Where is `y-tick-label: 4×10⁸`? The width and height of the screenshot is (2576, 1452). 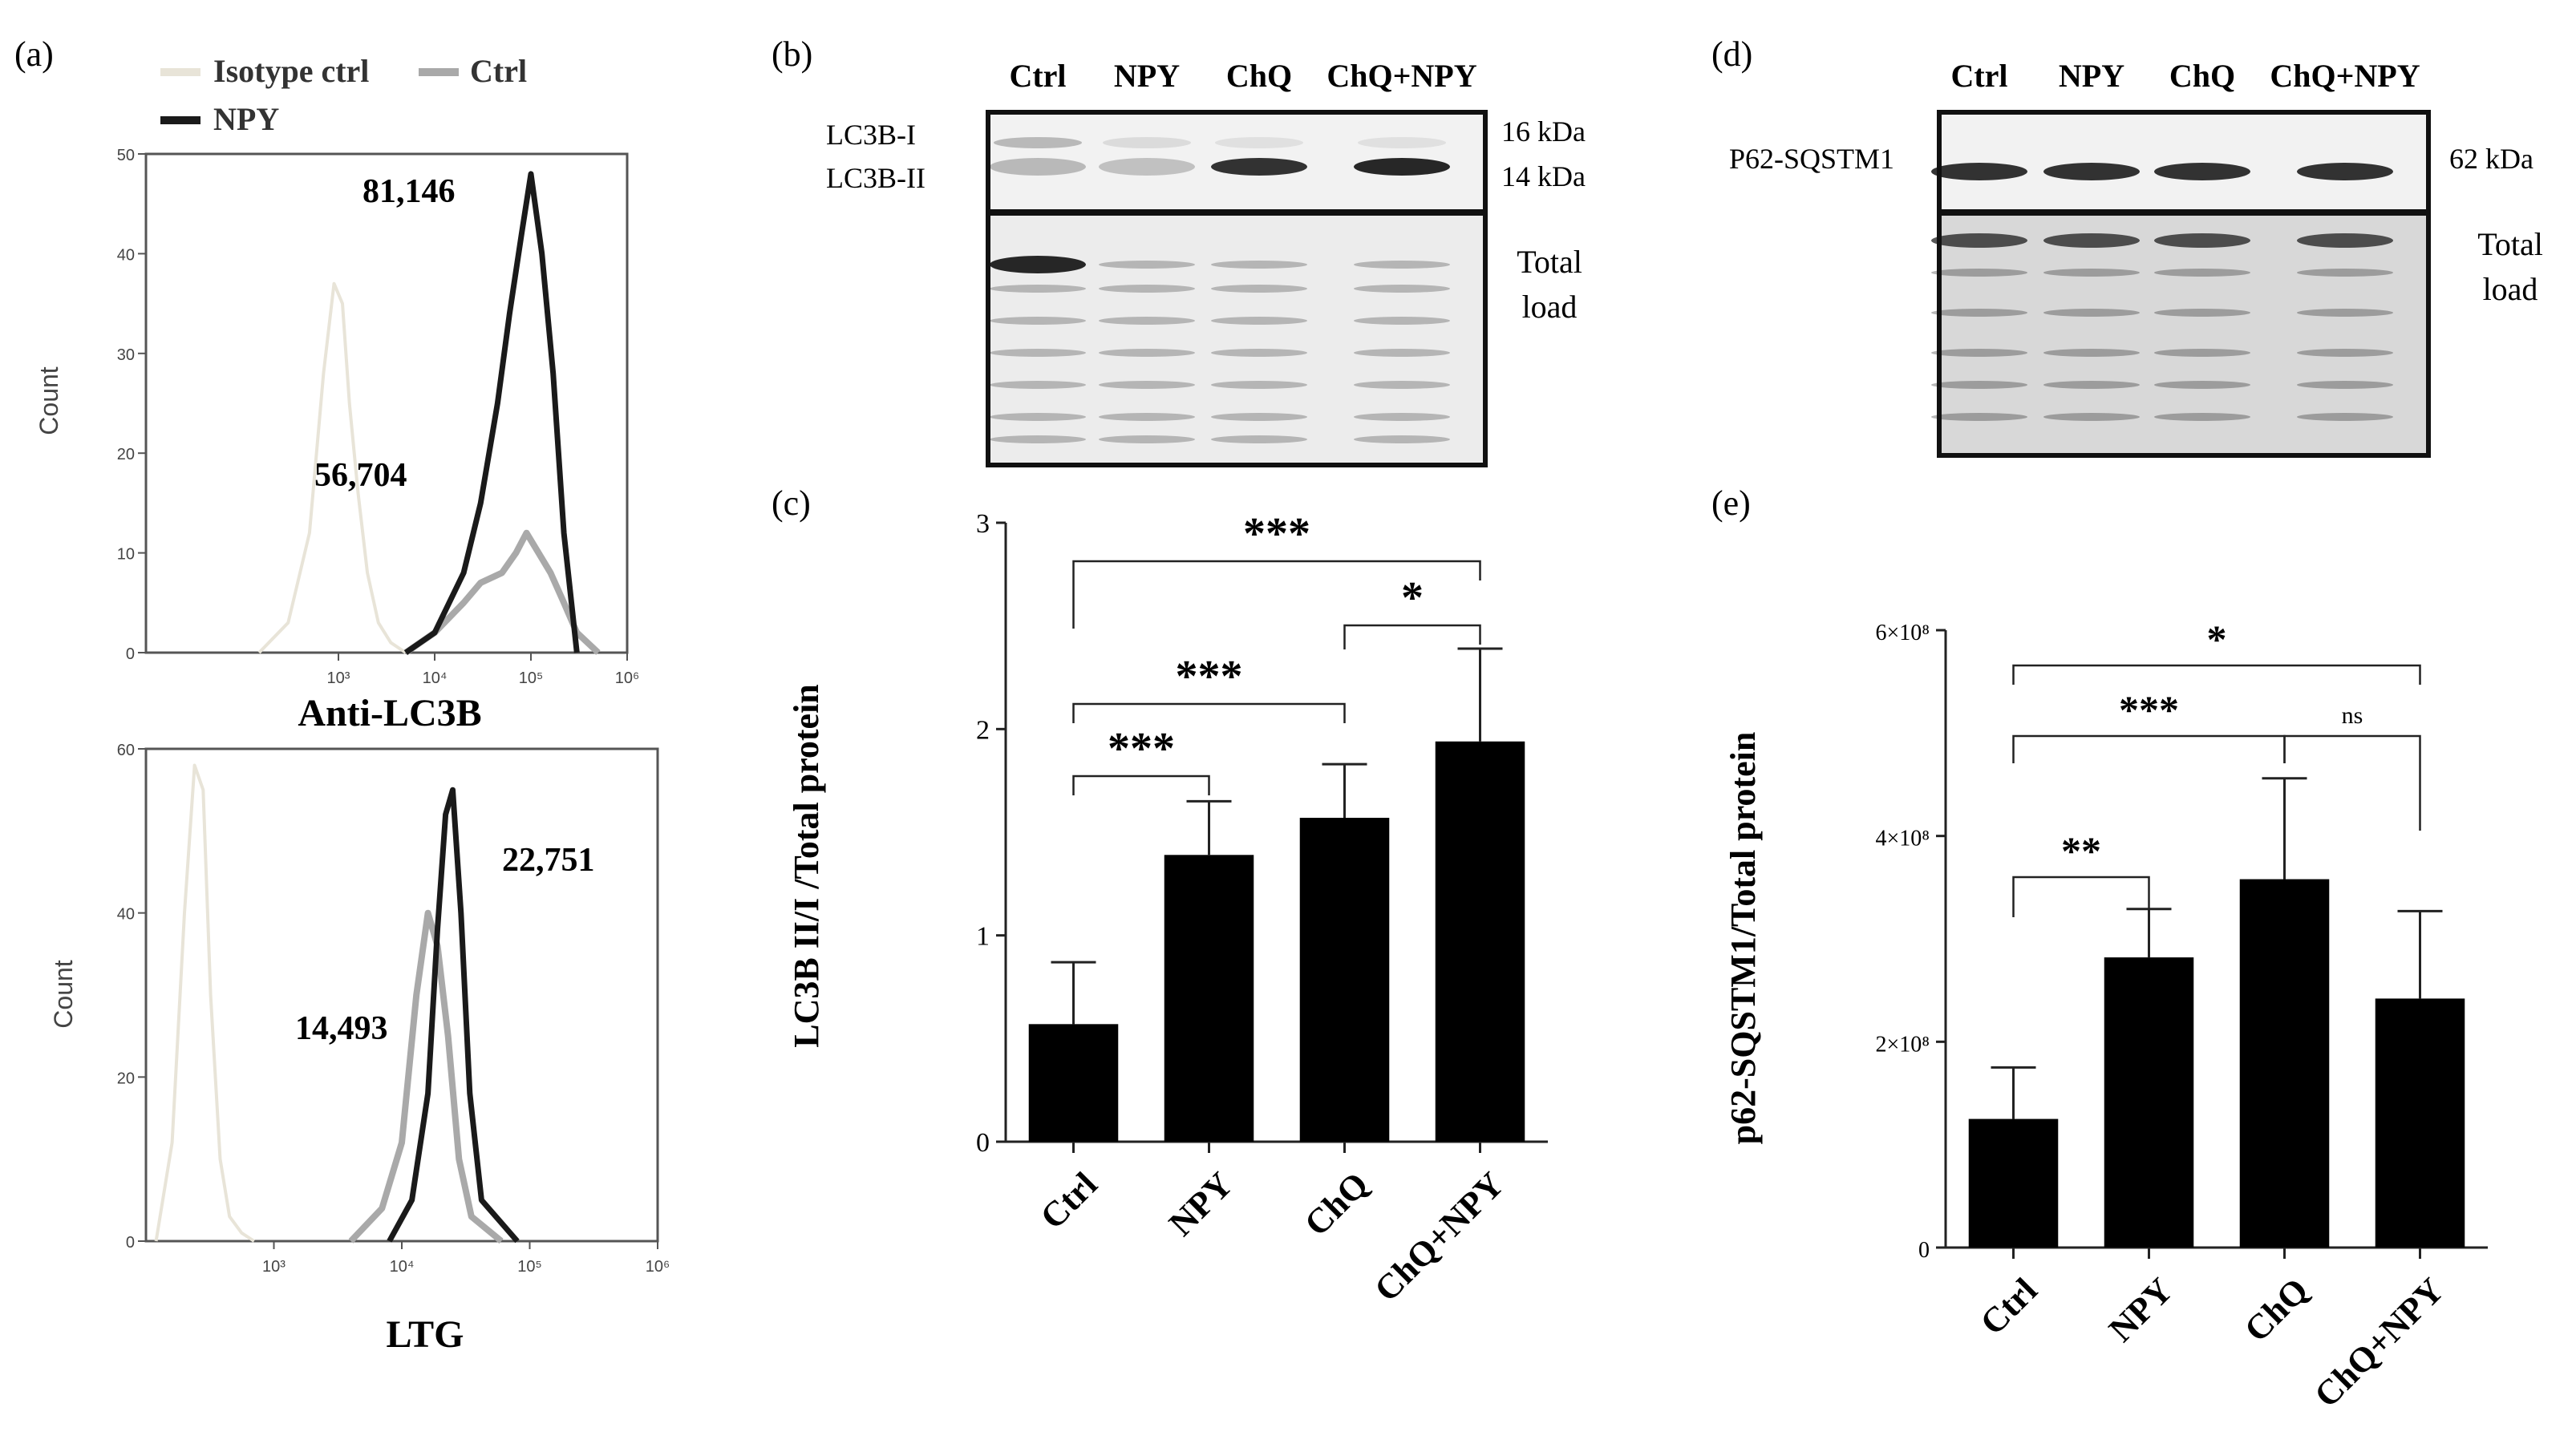 y-tick-label: 4×10⁸ is located at coordinates (1903, 839).